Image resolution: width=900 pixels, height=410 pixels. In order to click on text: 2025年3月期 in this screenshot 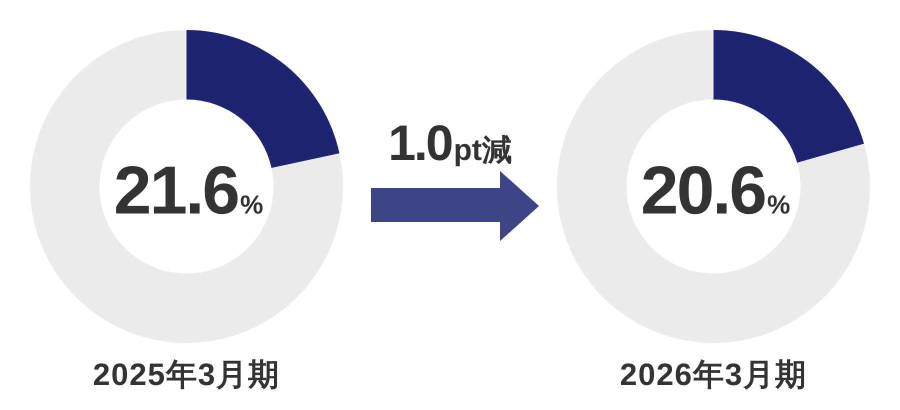, I will do `click(186, 374)`.